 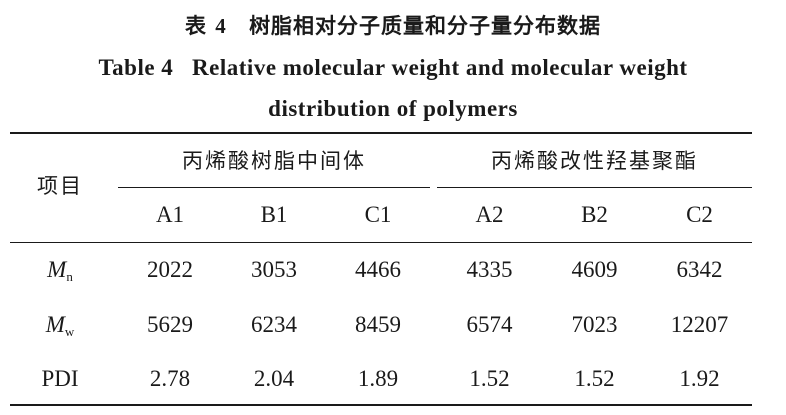 What do you see at coordinates (381, 405) in the screenshot?
I see `bottom-rule` at bounding box center [381, 405].